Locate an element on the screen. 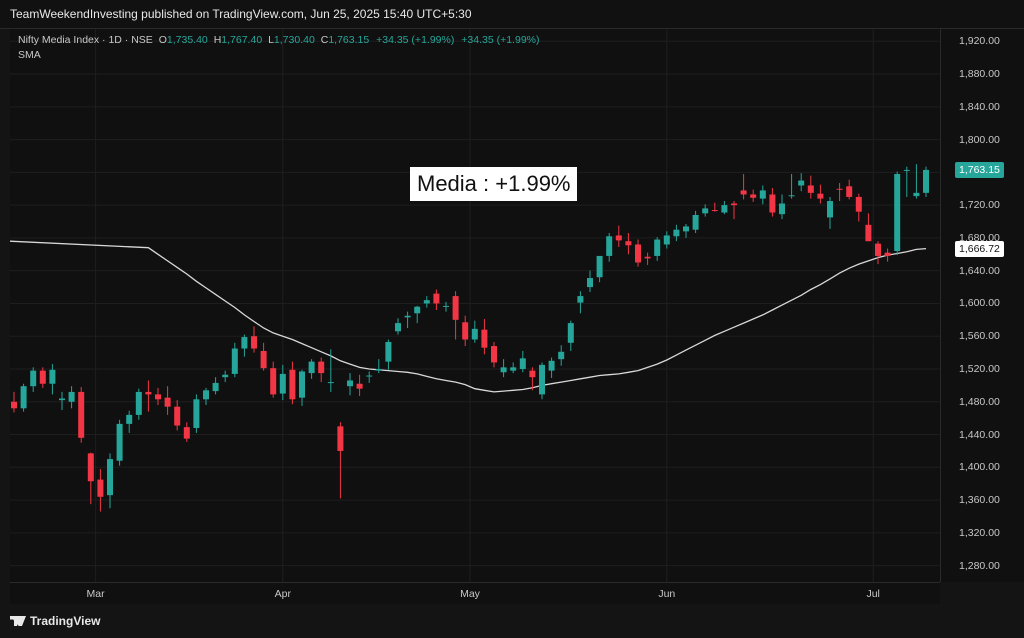  low-label: L is located at coordinates (271, 40).